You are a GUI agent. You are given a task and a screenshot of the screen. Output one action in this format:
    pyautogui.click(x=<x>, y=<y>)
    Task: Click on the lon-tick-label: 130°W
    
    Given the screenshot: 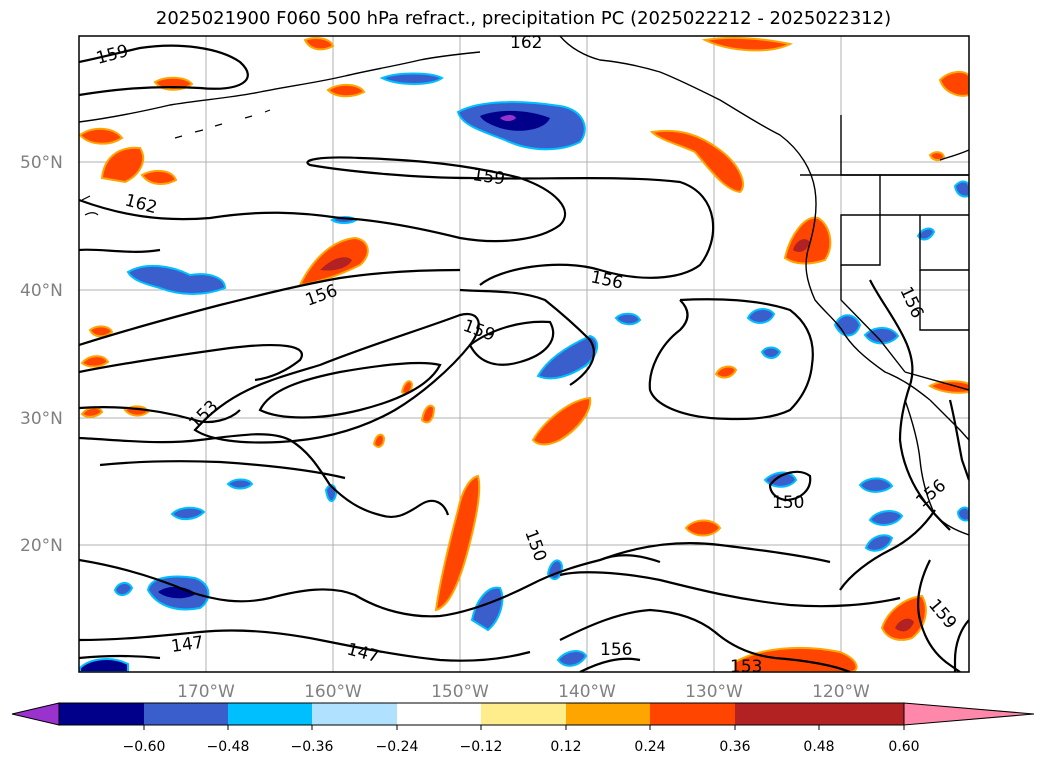 What is the action you would take?
    pyautogui.click(x=714, y=692)
    